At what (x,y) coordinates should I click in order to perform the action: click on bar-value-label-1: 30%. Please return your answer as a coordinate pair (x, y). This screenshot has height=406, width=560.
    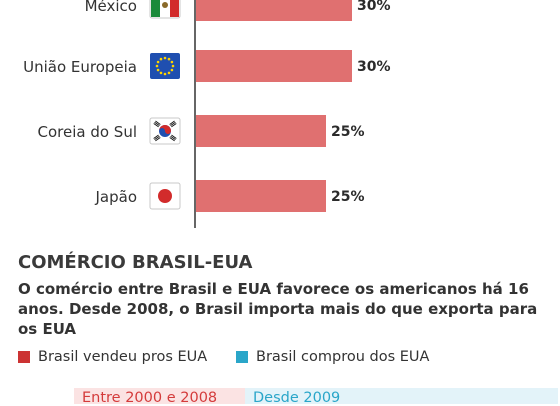
    Looking at the image, I should click on (374, 67).